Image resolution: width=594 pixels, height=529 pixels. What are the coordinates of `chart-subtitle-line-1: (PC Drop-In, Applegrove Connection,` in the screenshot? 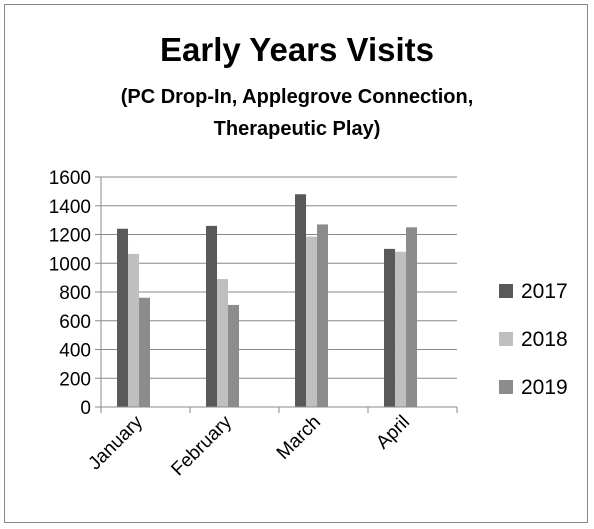 It's located at (297, 97).